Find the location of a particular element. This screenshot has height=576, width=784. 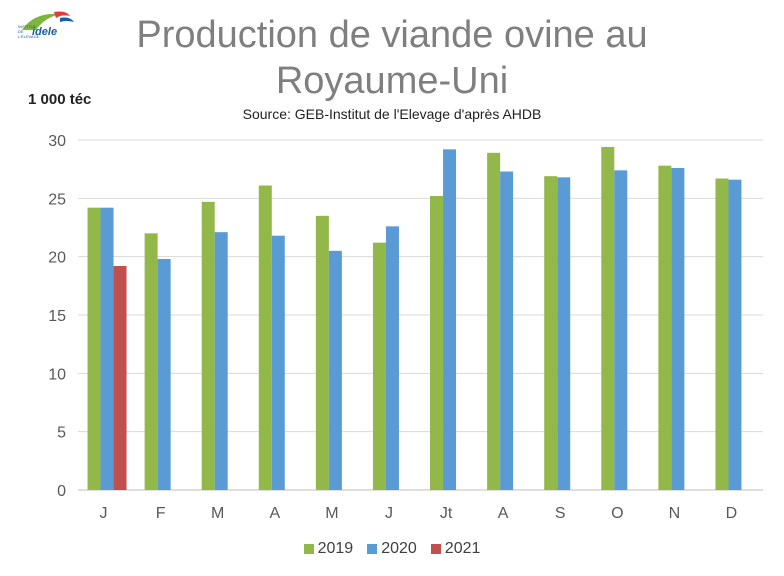

y-tick-label: 15 is located at coordinates (57, 316).